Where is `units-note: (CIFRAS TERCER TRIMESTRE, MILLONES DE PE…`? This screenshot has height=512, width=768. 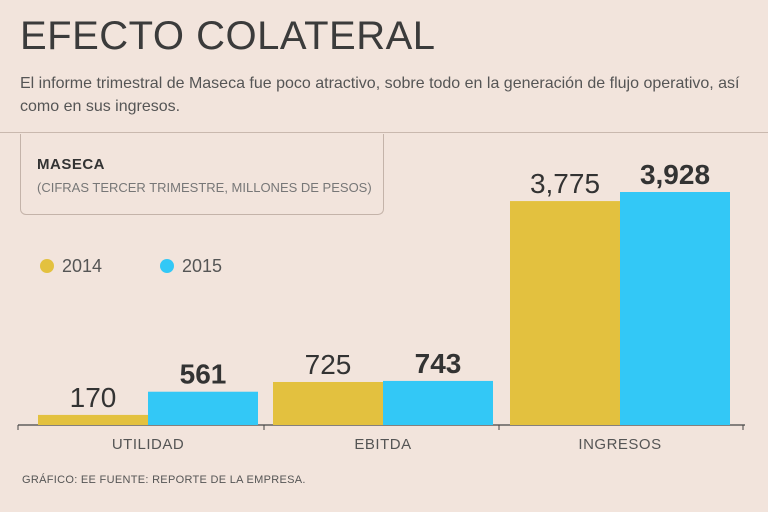 units-note: (CIFRAS TERCER TRIMESTRE, MILLONES DE PE… is located at coordinates (204, 187).